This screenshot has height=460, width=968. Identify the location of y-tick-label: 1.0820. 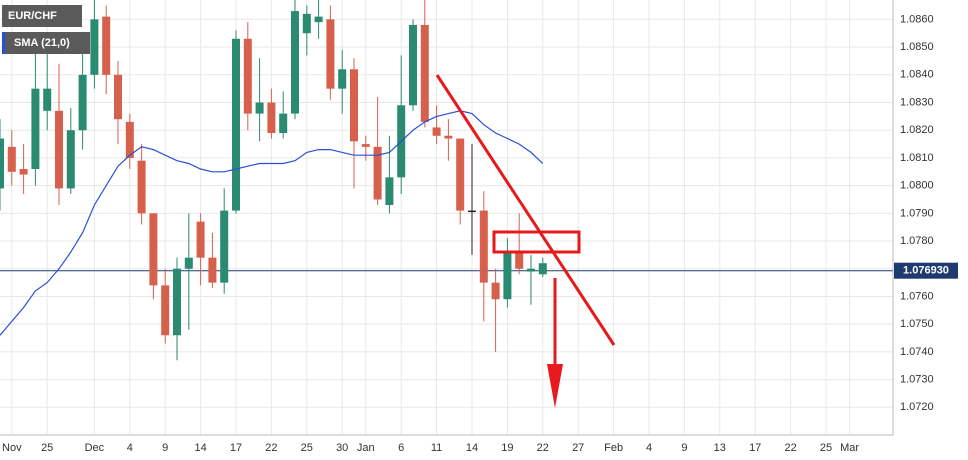
(917, 130).